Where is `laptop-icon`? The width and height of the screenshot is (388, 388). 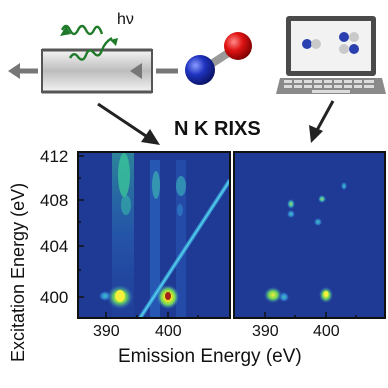
laptop-icon is located at coordinates (331, 55).